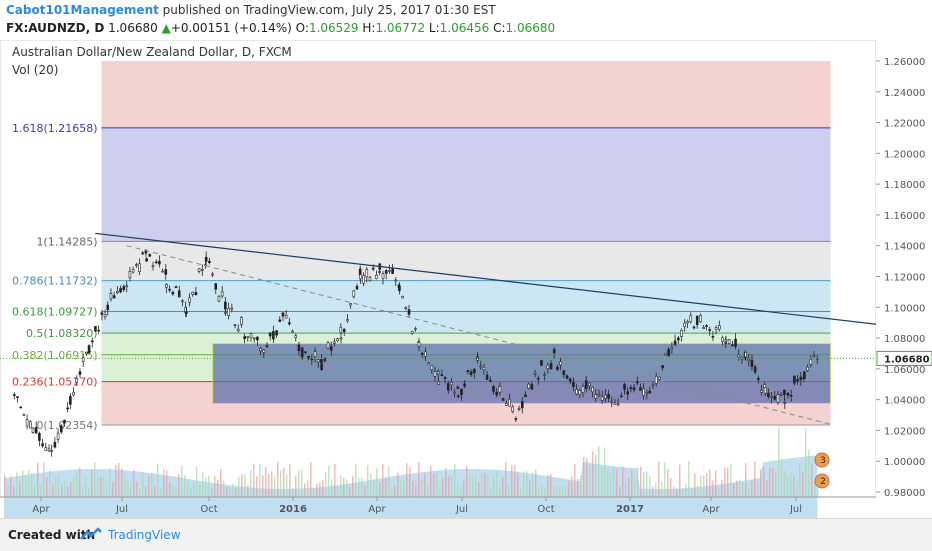 The width and height of the screenshot is (932, 551). I want to click on price-axis-label: 1.06000, so click(904, 370).